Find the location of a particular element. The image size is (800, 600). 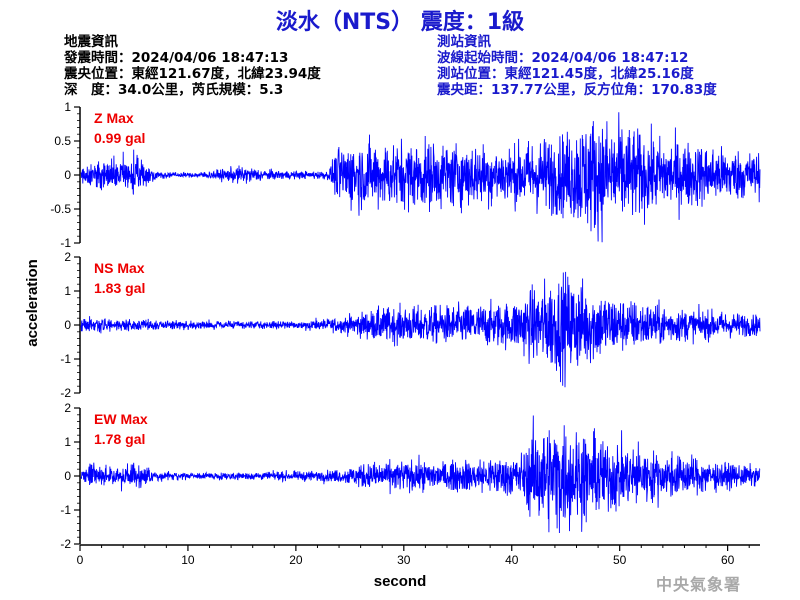

max-value: 1.78 gal is located at coordinates (119, 439).